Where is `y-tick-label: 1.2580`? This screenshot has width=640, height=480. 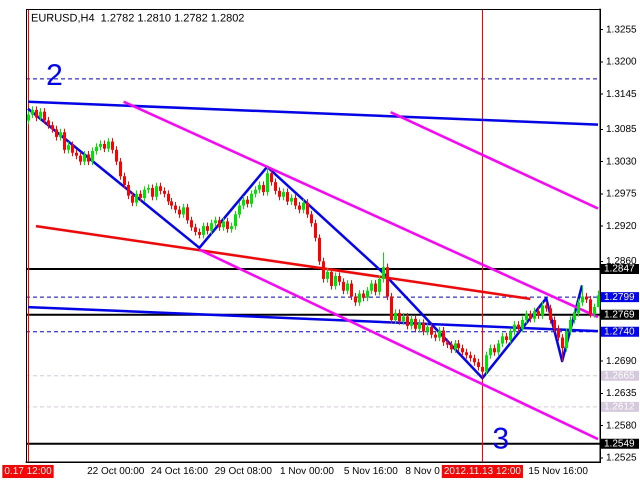
y-tick-label: 1.2580 is located at coordinates (622, 426).